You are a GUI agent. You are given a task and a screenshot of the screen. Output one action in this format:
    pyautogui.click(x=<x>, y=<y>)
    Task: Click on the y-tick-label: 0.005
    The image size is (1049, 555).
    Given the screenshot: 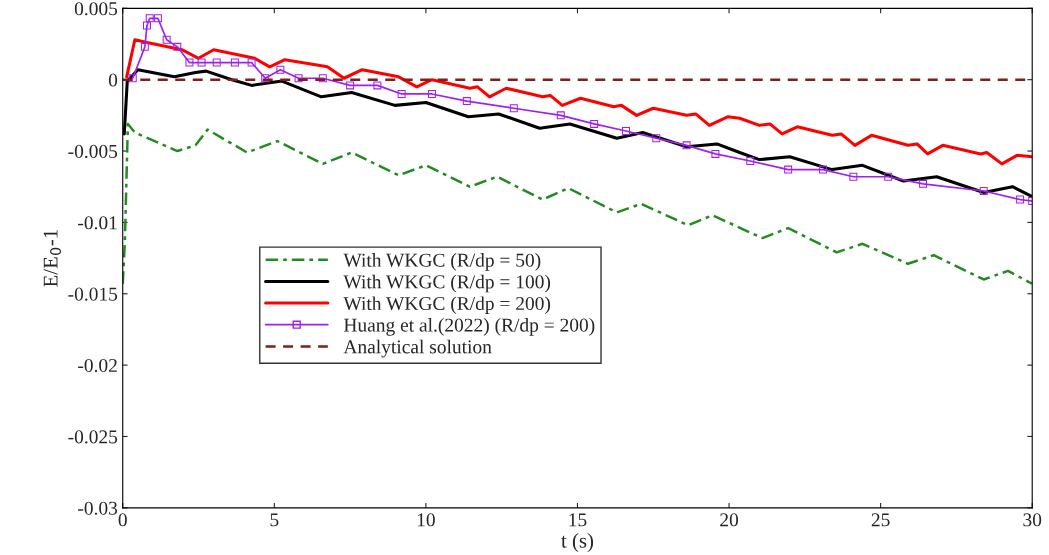 What is the action you would take?
    pyautogui.click(x=96, y=9)
    